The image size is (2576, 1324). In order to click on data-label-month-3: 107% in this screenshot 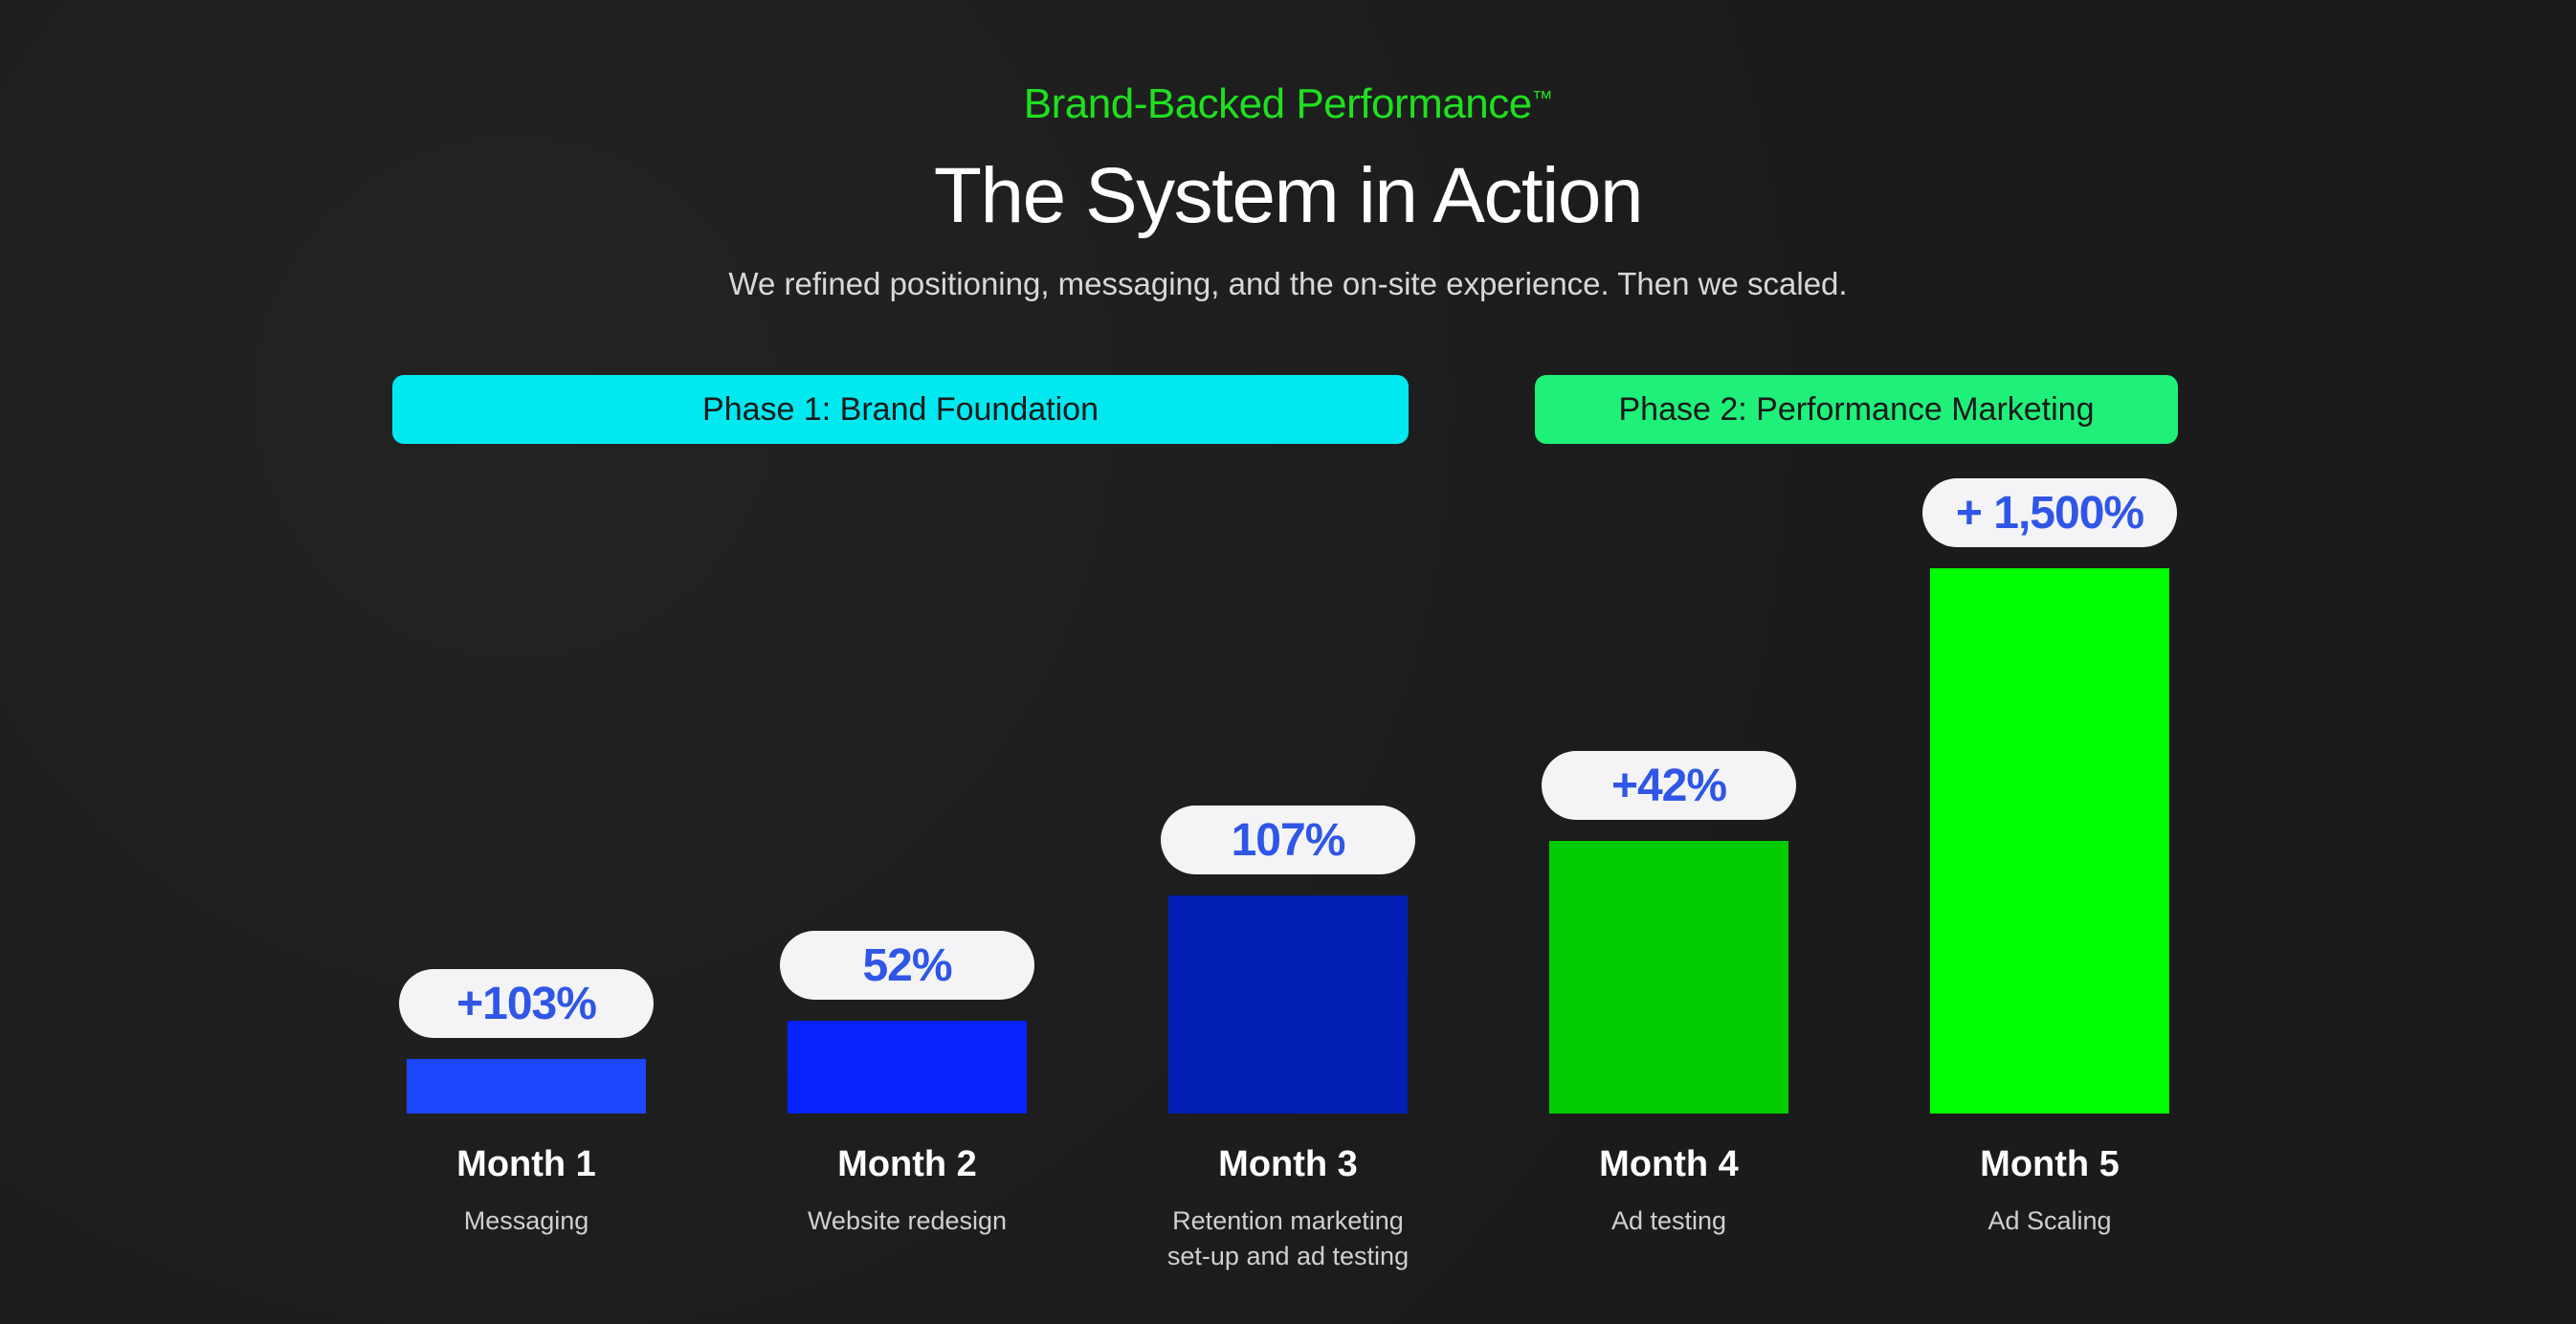, I will do `click(1288, 840)`.